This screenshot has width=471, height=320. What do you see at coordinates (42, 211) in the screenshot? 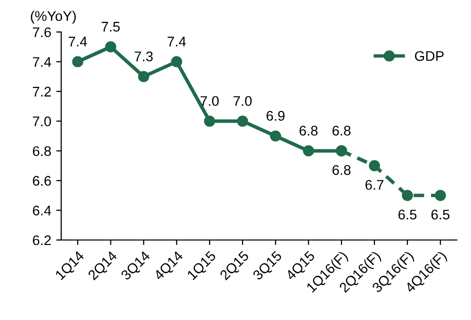
I see `y-tick-label: 6.4` at bounding box center [42, 211].